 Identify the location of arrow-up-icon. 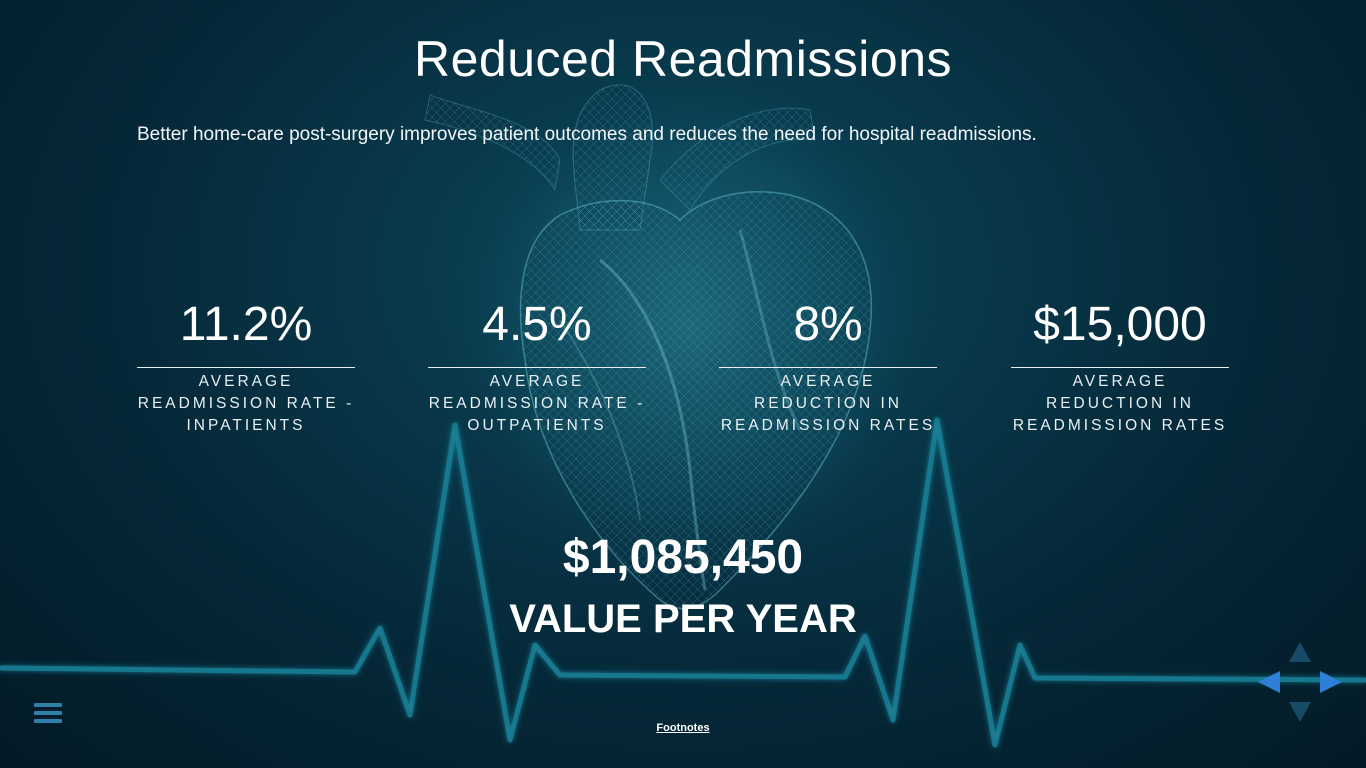
(1300, 652).